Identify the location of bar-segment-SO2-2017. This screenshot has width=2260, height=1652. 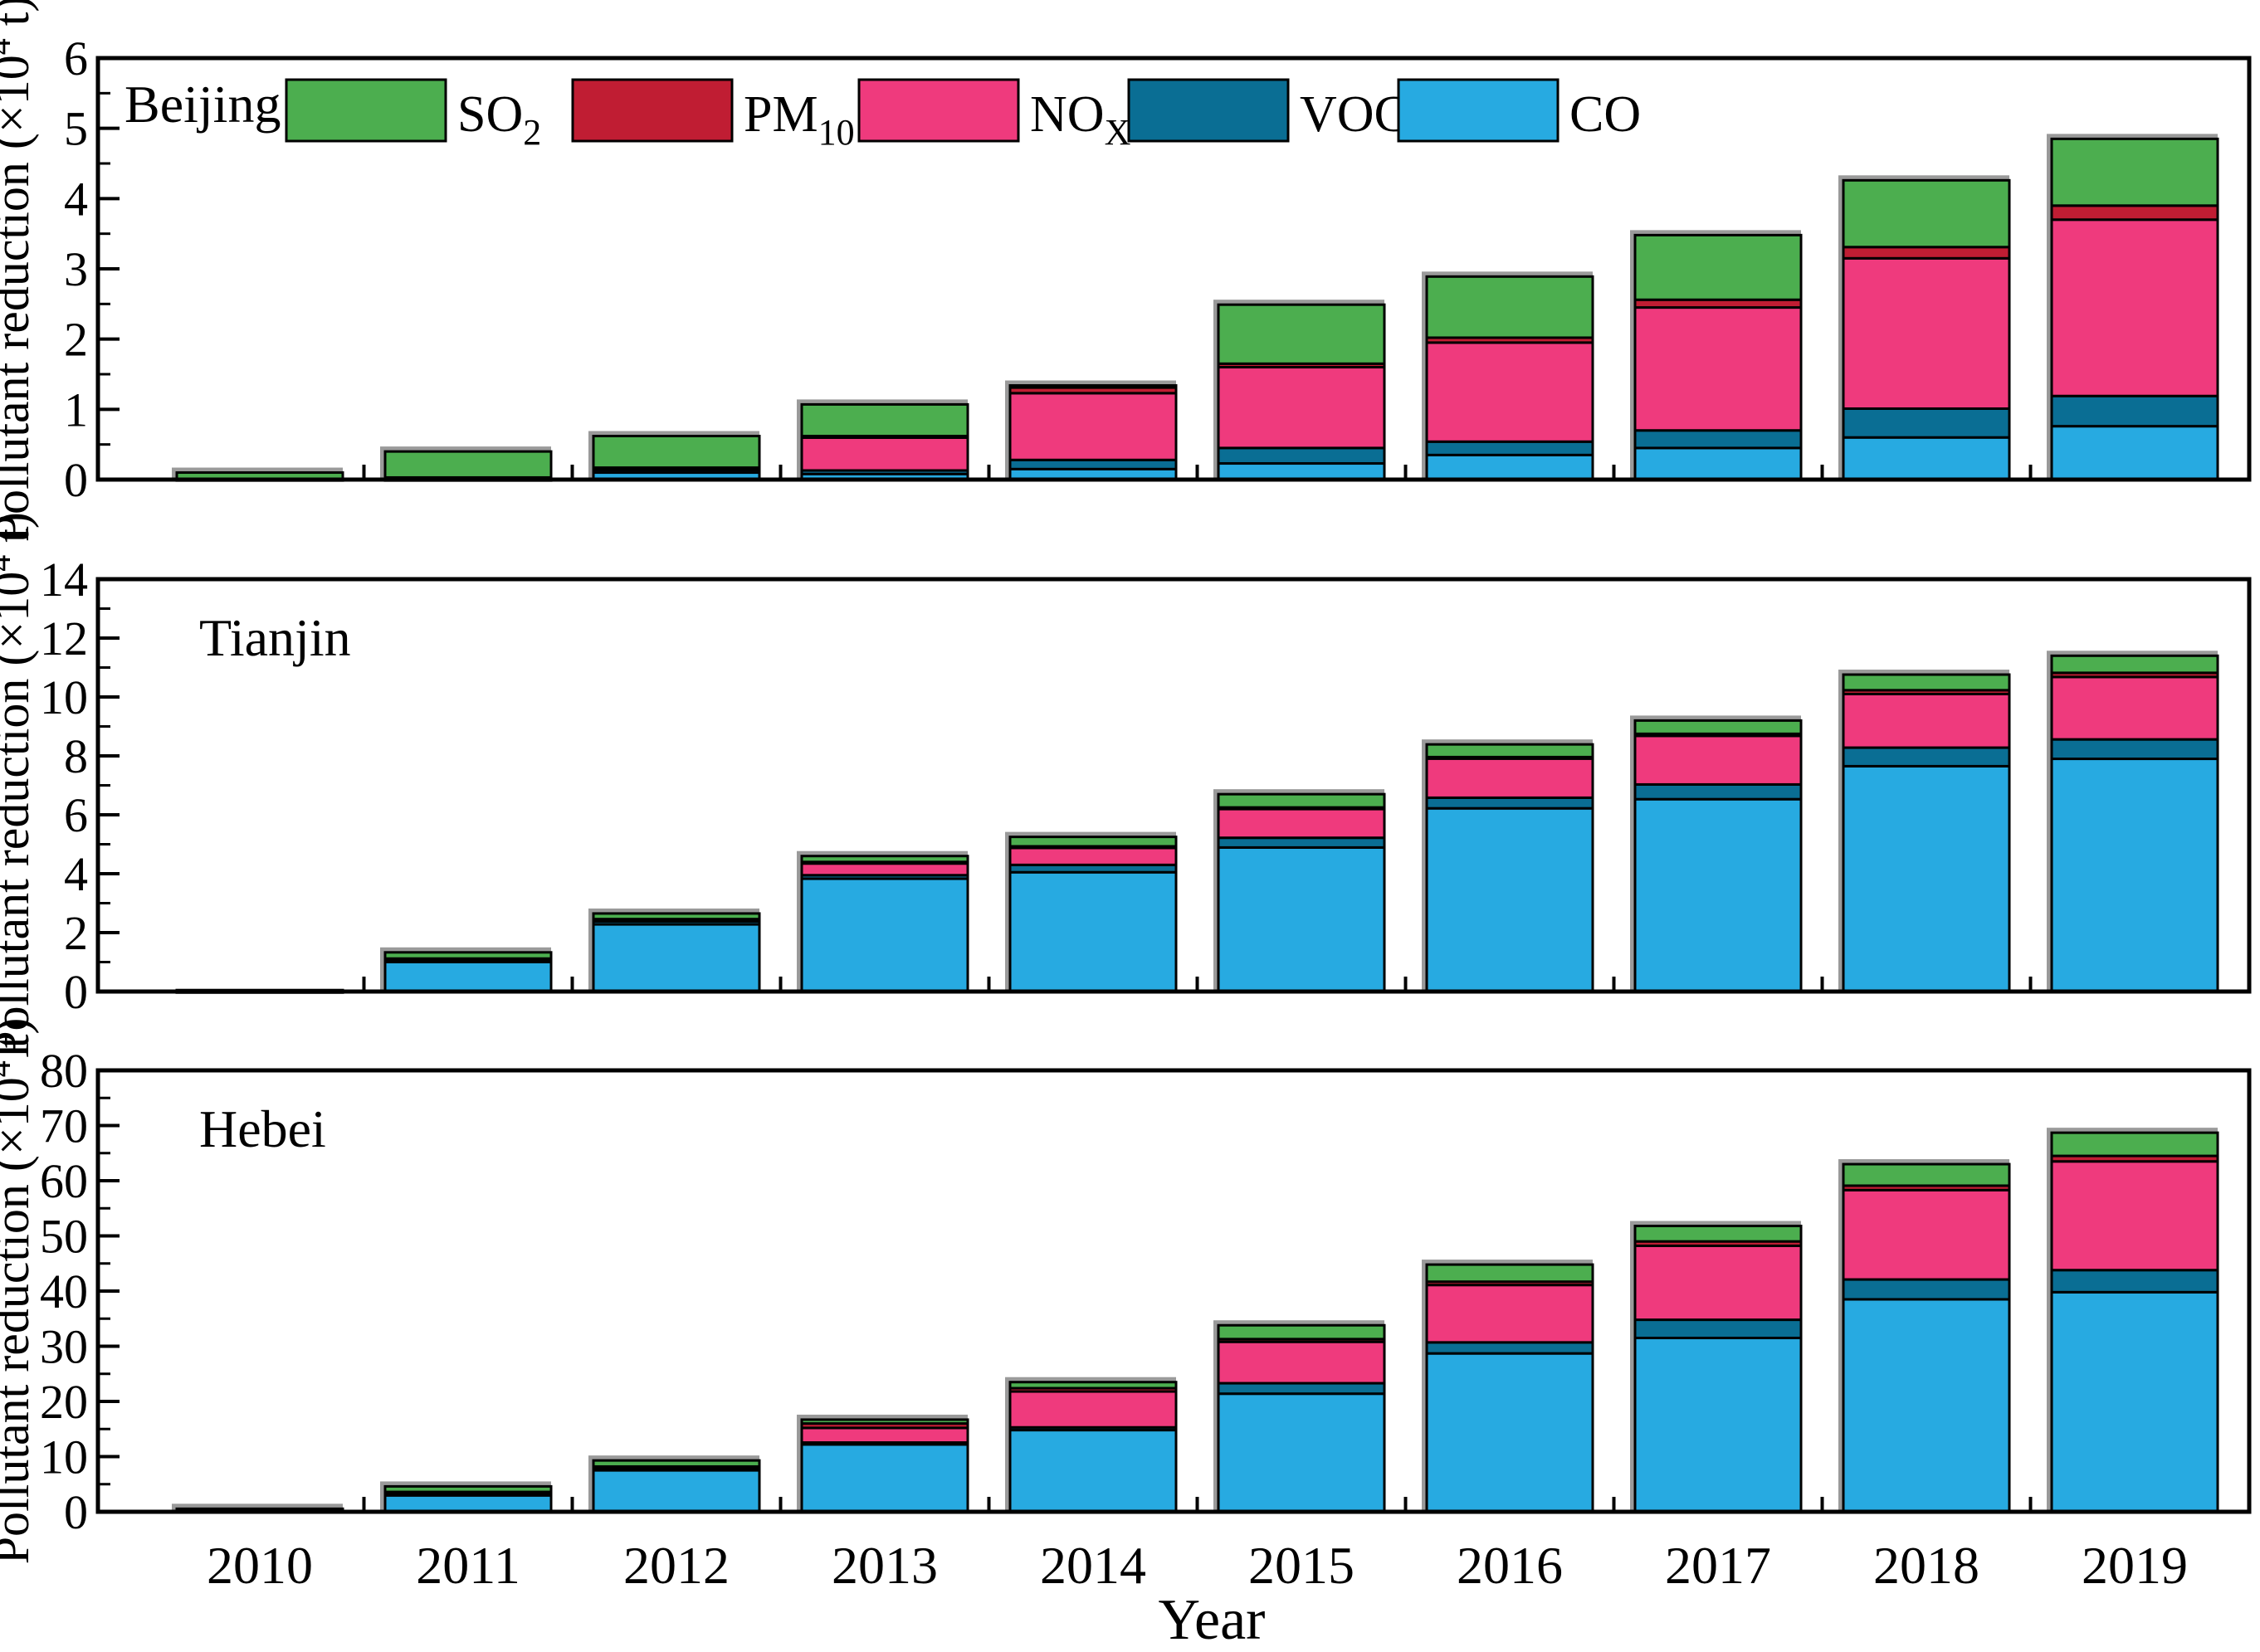
(1718, 267).